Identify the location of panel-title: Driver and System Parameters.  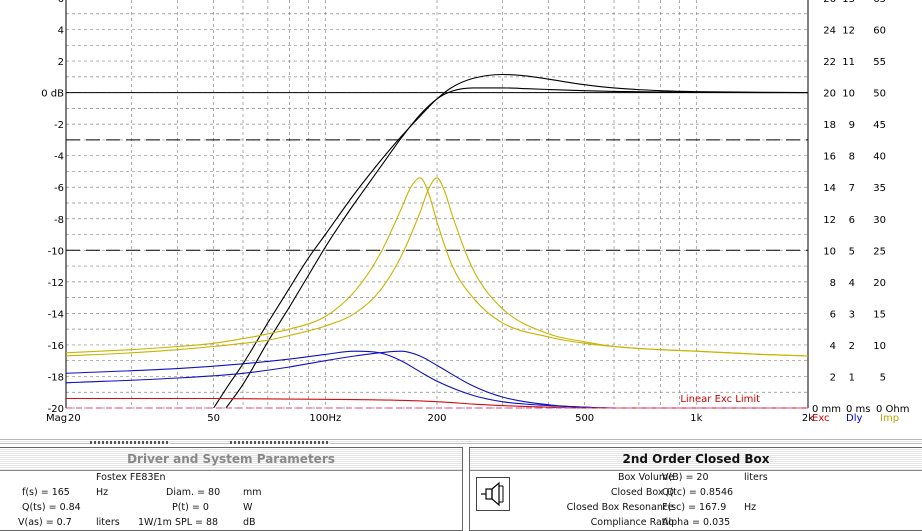
(231, 459).